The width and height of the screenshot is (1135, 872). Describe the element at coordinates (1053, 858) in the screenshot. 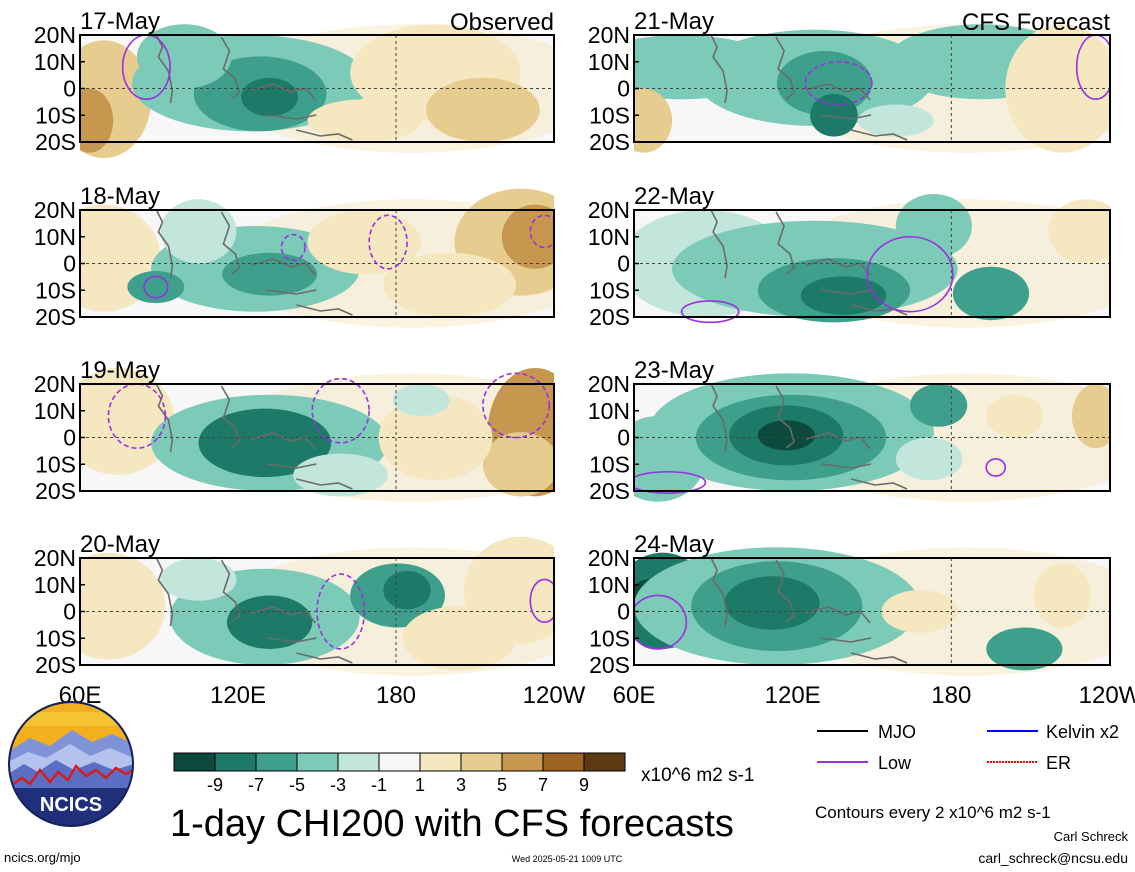

I see `author-email: carl_schreck@ncsu.edu` at that location.